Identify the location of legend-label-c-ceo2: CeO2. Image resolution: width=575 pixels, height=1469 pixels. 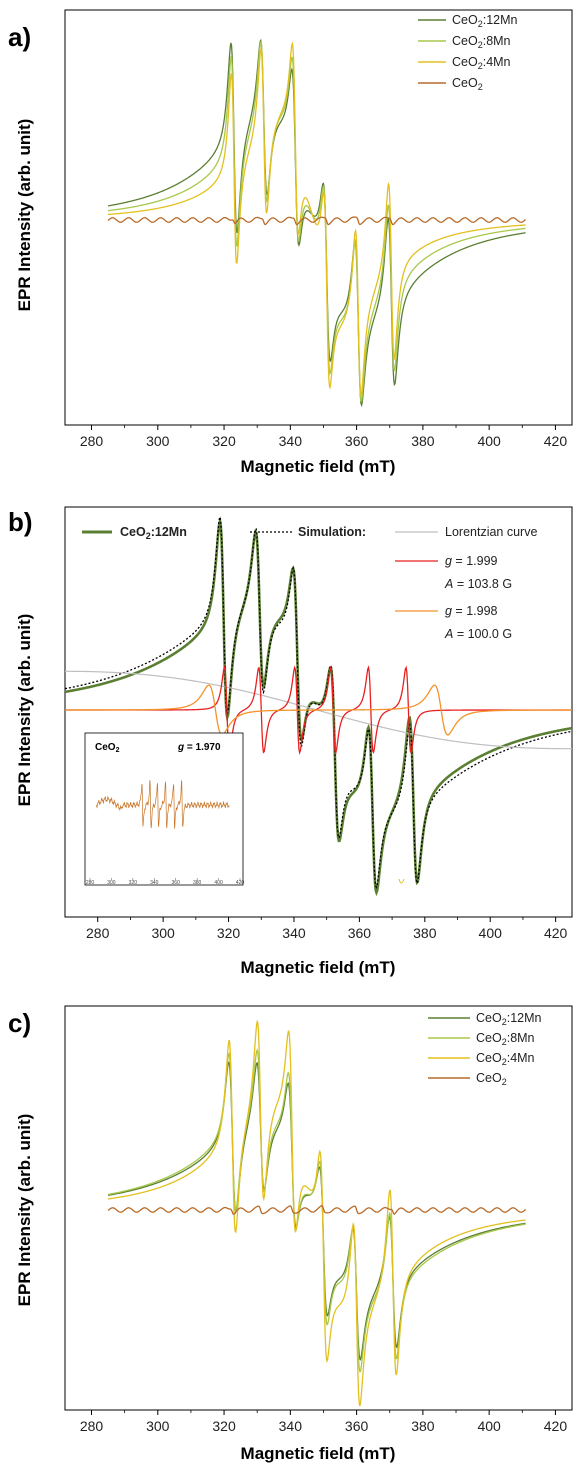
(491, 1079).